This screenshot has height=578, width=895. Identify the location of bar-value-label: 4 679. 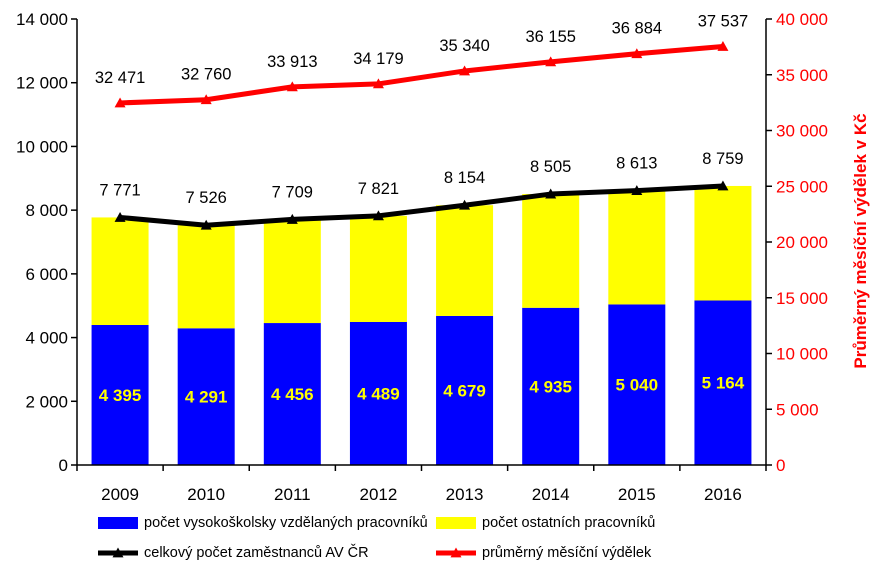
(464, 390).